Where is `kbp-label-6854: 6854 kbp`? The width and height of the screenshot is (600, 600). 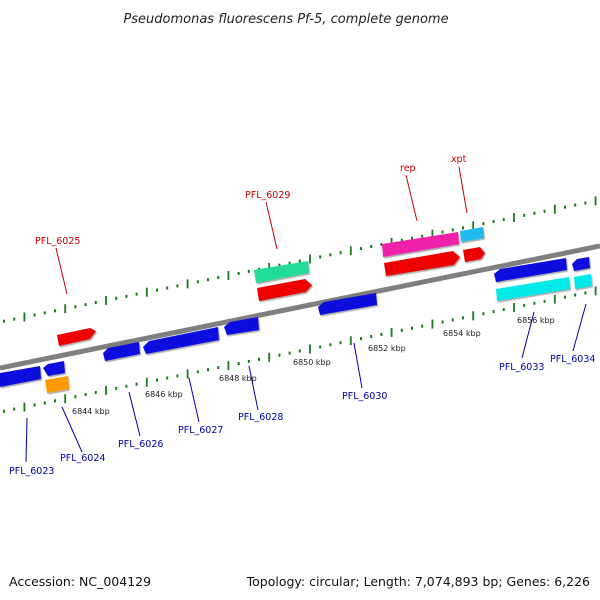 kbp-label-6854: 6854 kbp is located at coordinates (462, 333).